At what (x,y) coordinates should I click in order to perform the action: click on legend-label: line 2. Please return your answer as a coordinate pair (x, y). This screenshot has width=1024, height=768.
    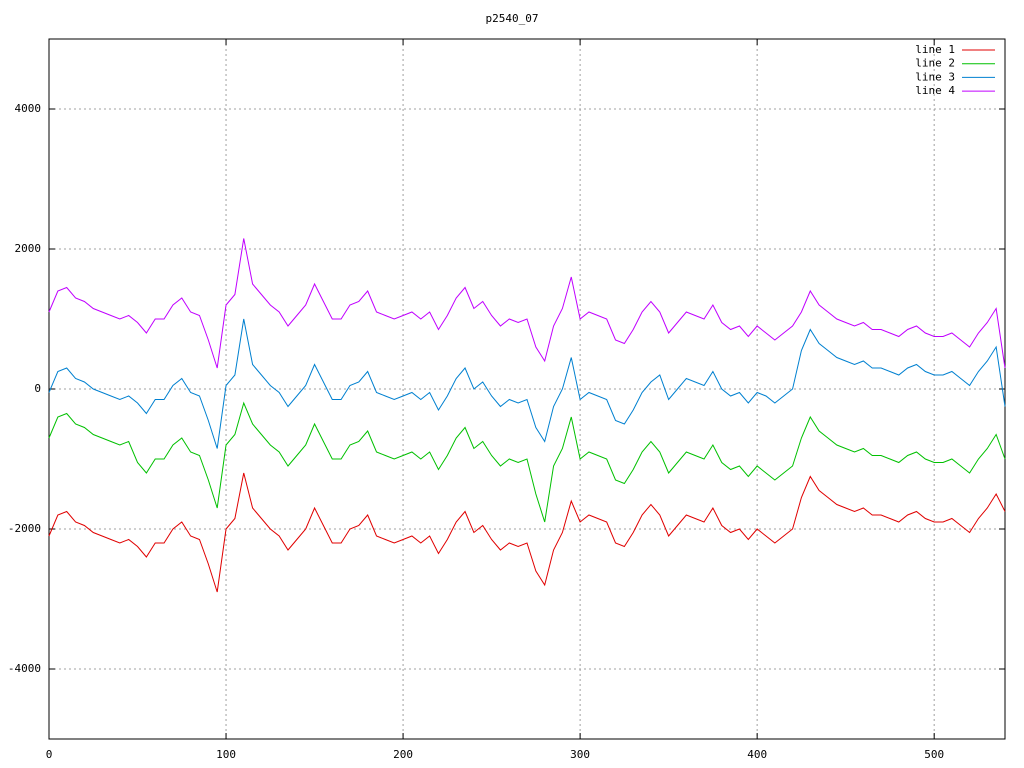
    Looking at the image, I should click on (935, 63).